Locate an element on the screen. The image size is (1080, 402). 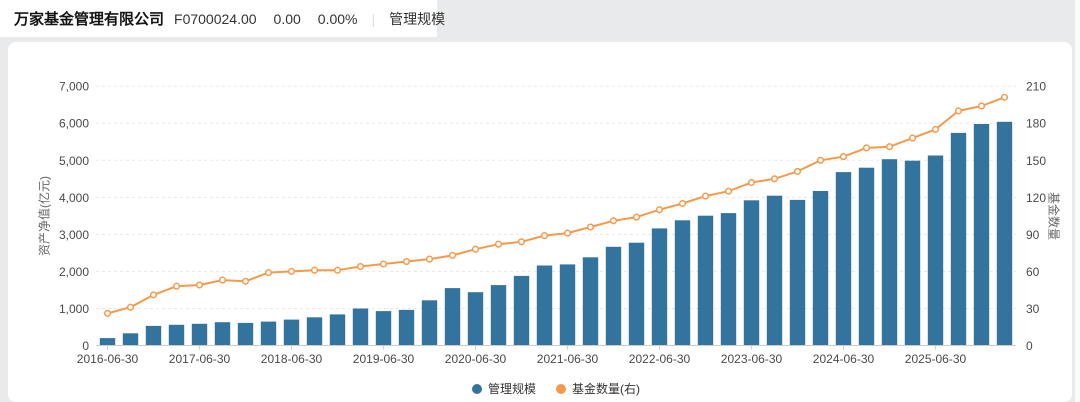
right-axis-tick-label: 60 is located at coordinates (1033, 272).